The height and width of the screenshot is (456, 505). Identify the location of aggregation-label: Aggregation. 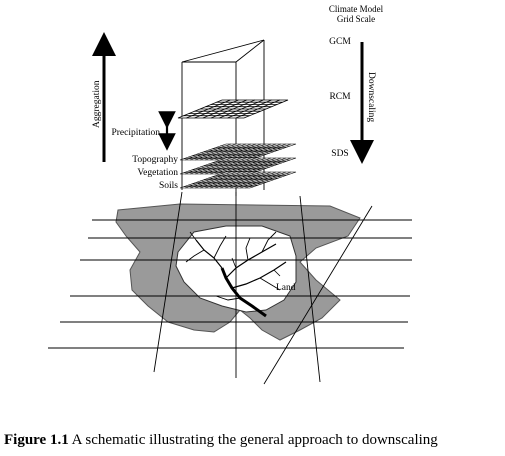
(97, 104).